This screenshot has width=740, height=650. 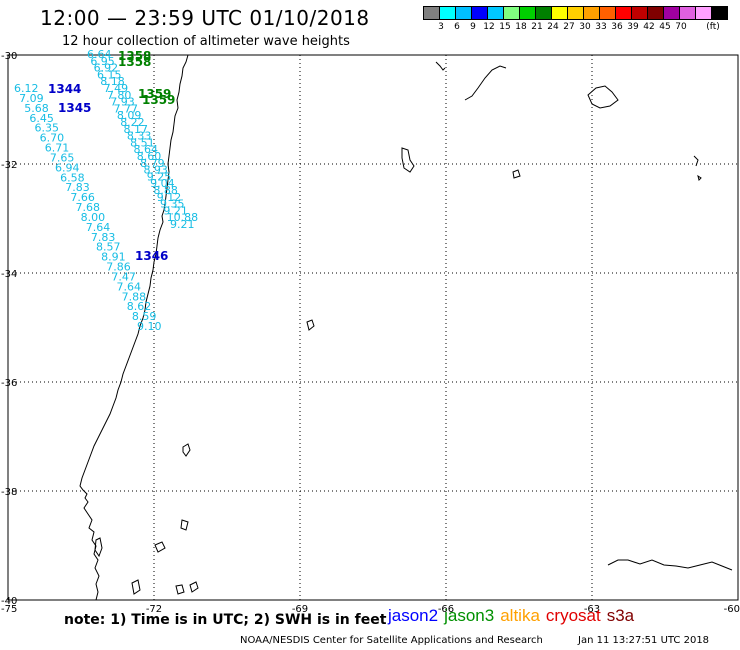 What do you see at coordinates (732, 609) in the screenshot?
I see `longitude-label: -60` at bounding box center [732, 609].